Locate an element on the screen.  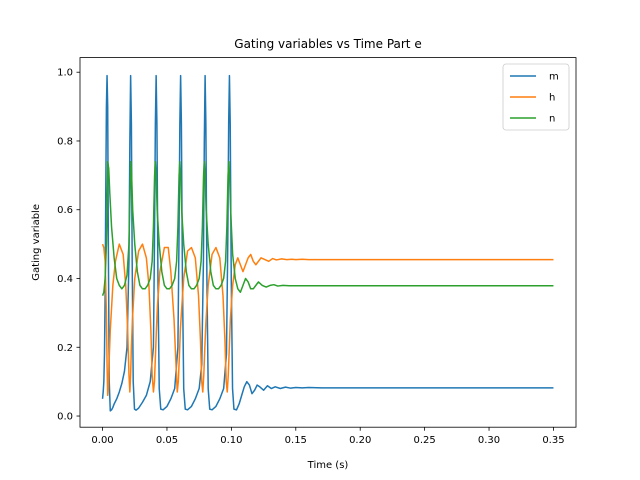
y-tick-label: 0.0 is located at coordinates (65, 417).